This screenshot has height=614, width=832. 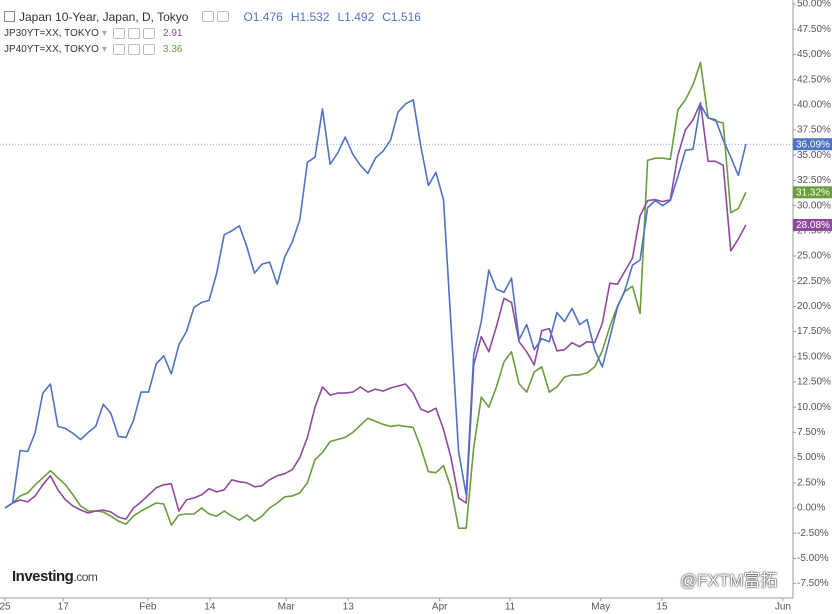 What do you see at coordinates (295, 16) in the screenshot?
I see `ohlc-label: H` at bounding box center [295, 16].